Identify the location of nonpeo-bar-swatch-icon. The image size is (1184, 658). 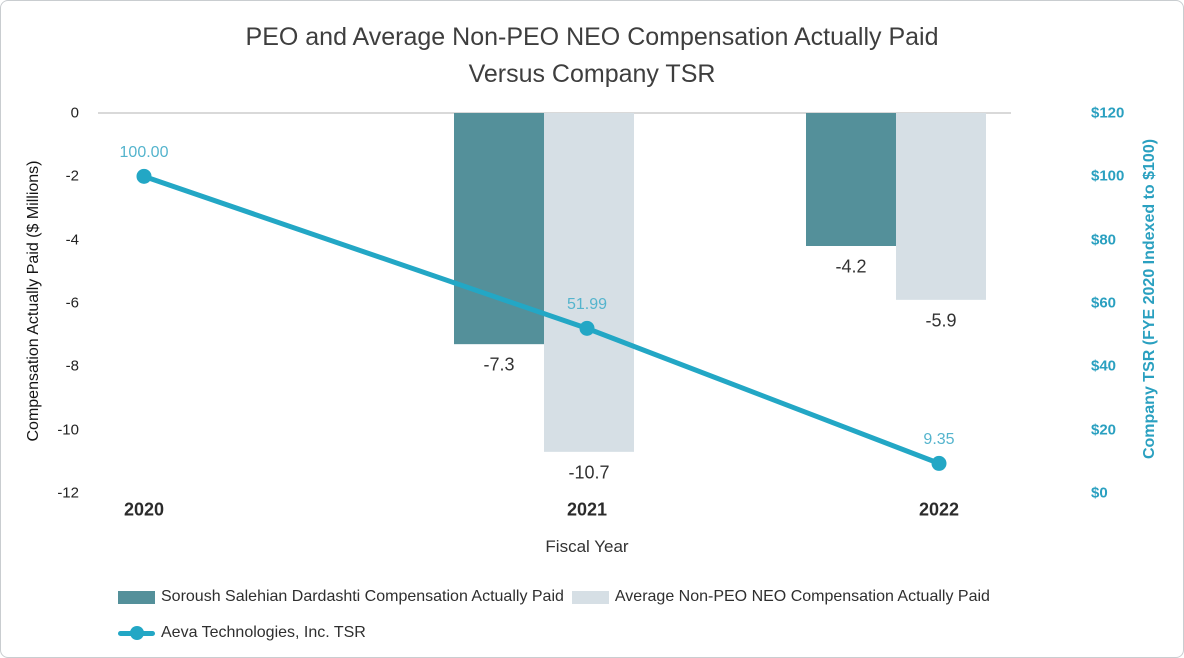
(590, 597).